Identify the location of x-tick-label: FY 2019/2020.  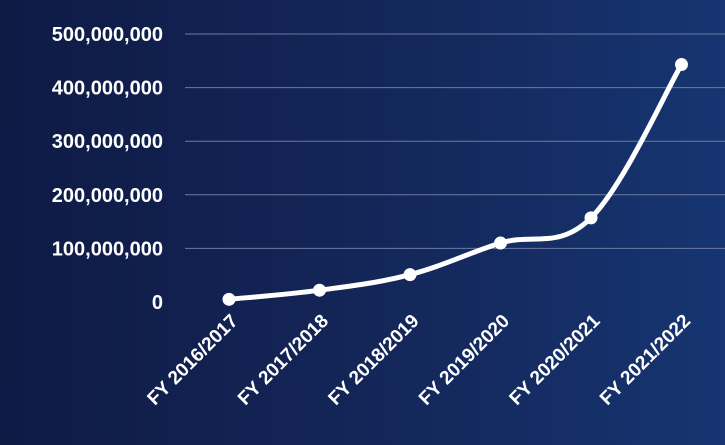
(464, 360).